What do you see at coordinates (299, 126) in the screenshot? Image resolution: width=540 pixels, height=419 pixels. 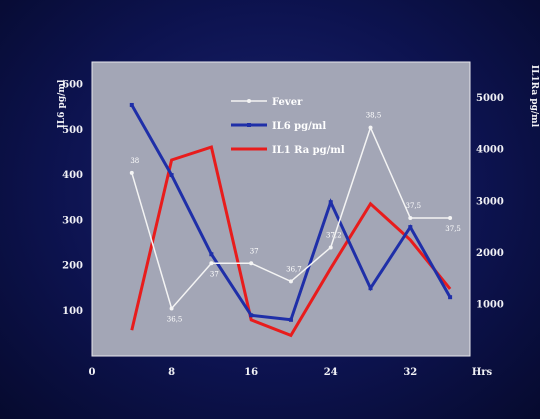 I see `legend-label: IL6 pg/ml` at bounding box center [299, 126].